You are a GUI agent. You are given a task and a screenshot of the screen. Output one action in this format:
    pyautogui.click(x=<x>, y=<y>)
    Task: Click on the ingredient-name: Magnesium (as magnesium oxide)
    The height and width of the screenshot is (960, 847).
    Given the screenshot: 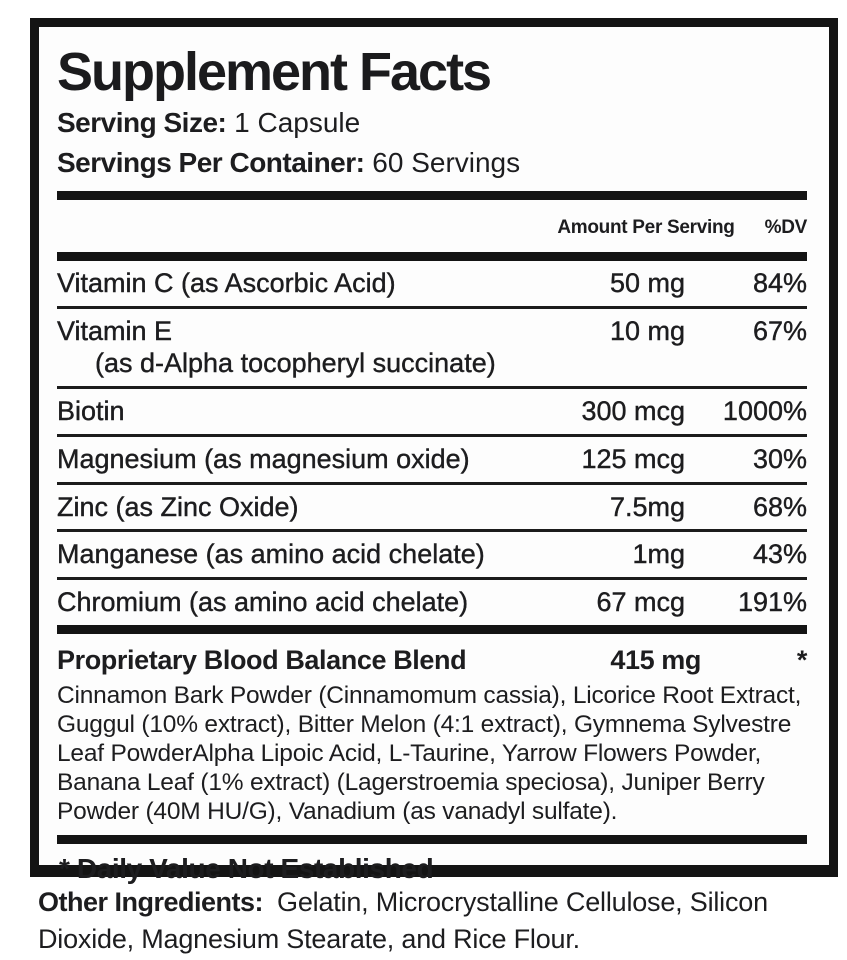 What is the action you would take?
    pyautogui.click(x=263, y=458)
    